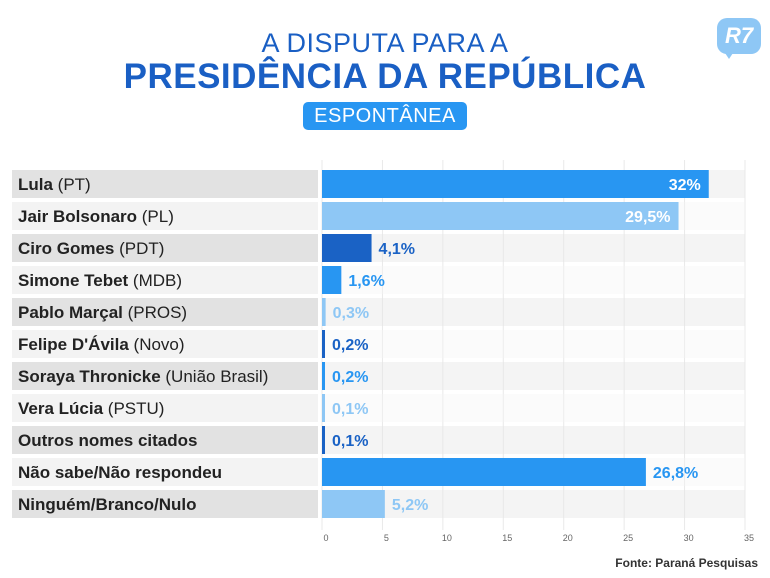 This screenshot has width=770, height=578. I want to click on r7-logo: R7, so click(739, 36).